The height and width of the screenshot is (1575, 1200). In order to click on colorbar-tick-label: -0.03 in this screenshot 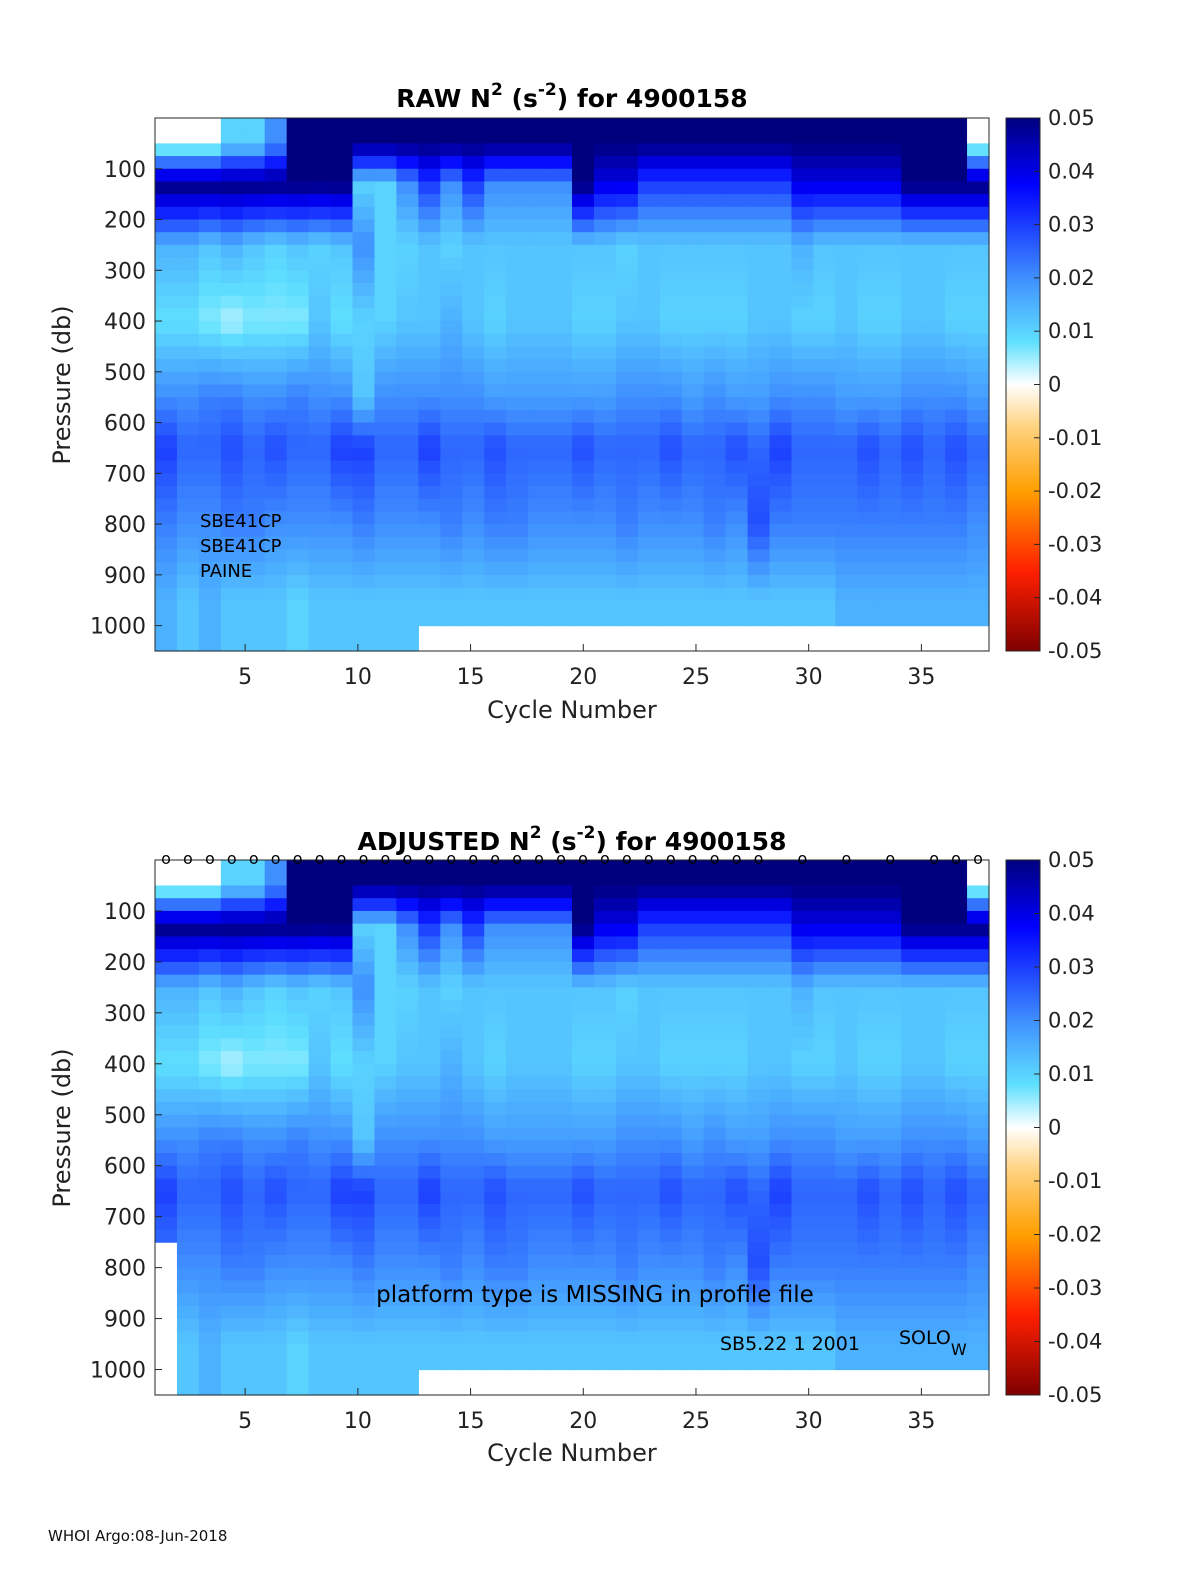, I will do `click(1075, 1288)`.